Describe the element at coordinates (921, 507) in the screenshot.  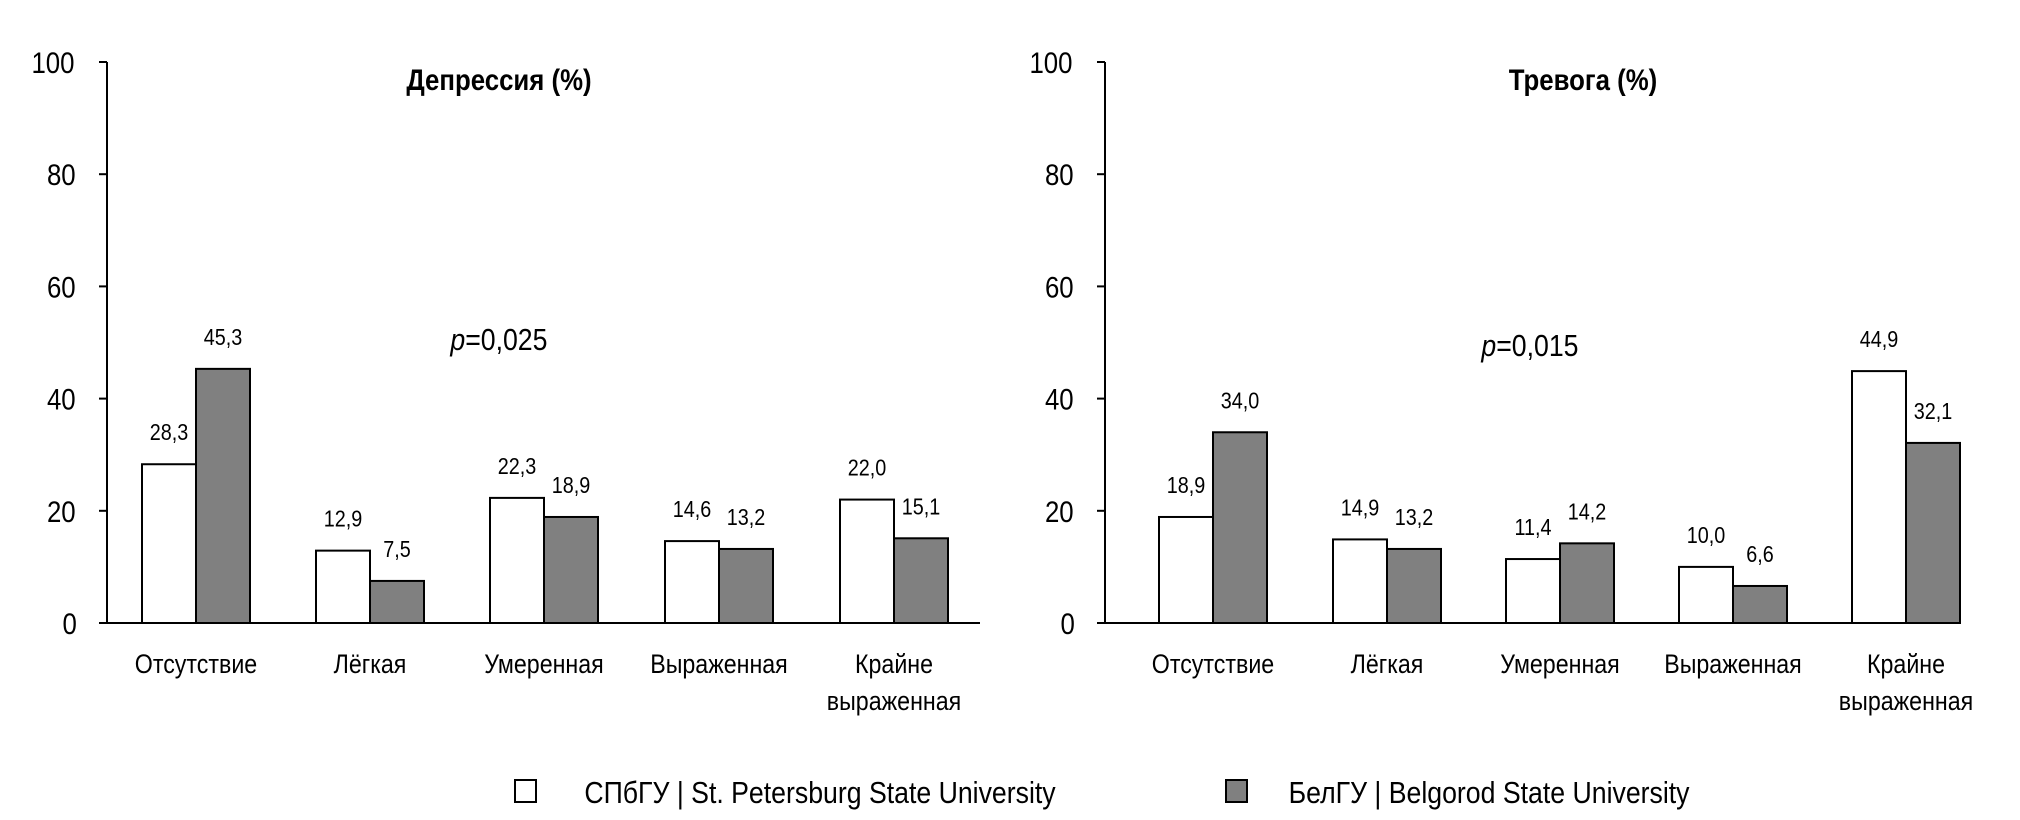
I see `data-label: 15,1` at that location.